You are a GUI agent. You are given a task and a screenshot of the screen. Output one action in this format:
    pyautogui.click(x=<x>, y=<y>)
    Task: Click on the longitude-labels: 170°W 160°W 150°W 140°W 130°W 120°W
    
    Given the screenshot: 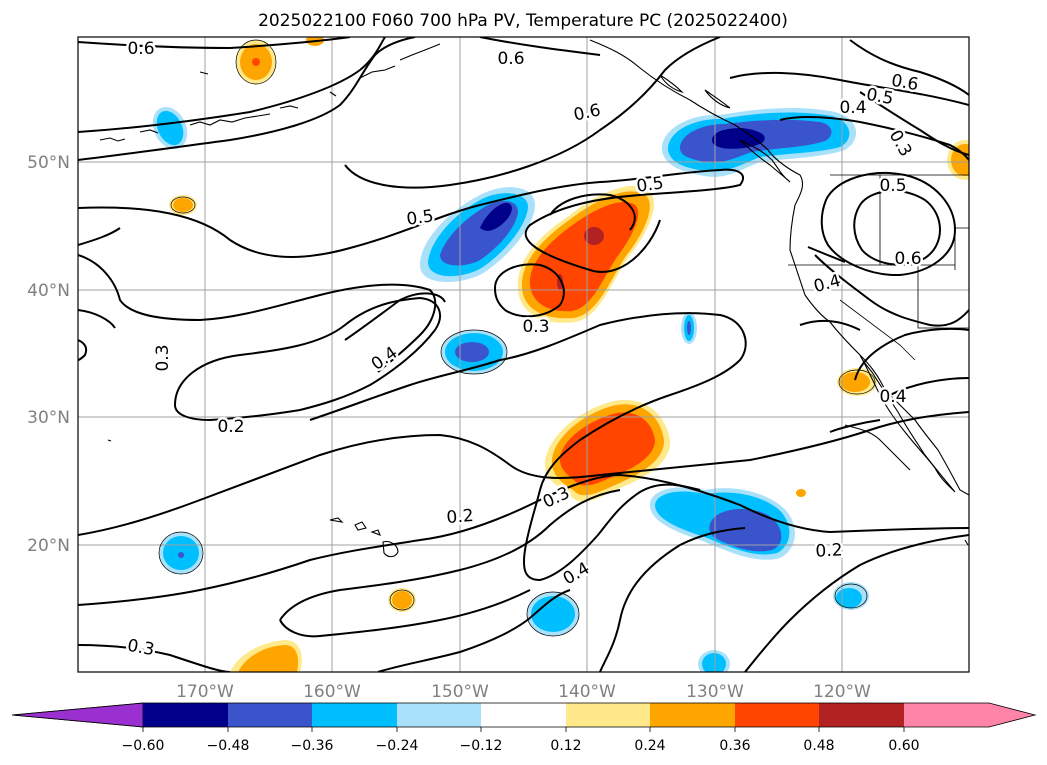 What is the action you would take?
    pyautogui.click(x=523, y=692)
    